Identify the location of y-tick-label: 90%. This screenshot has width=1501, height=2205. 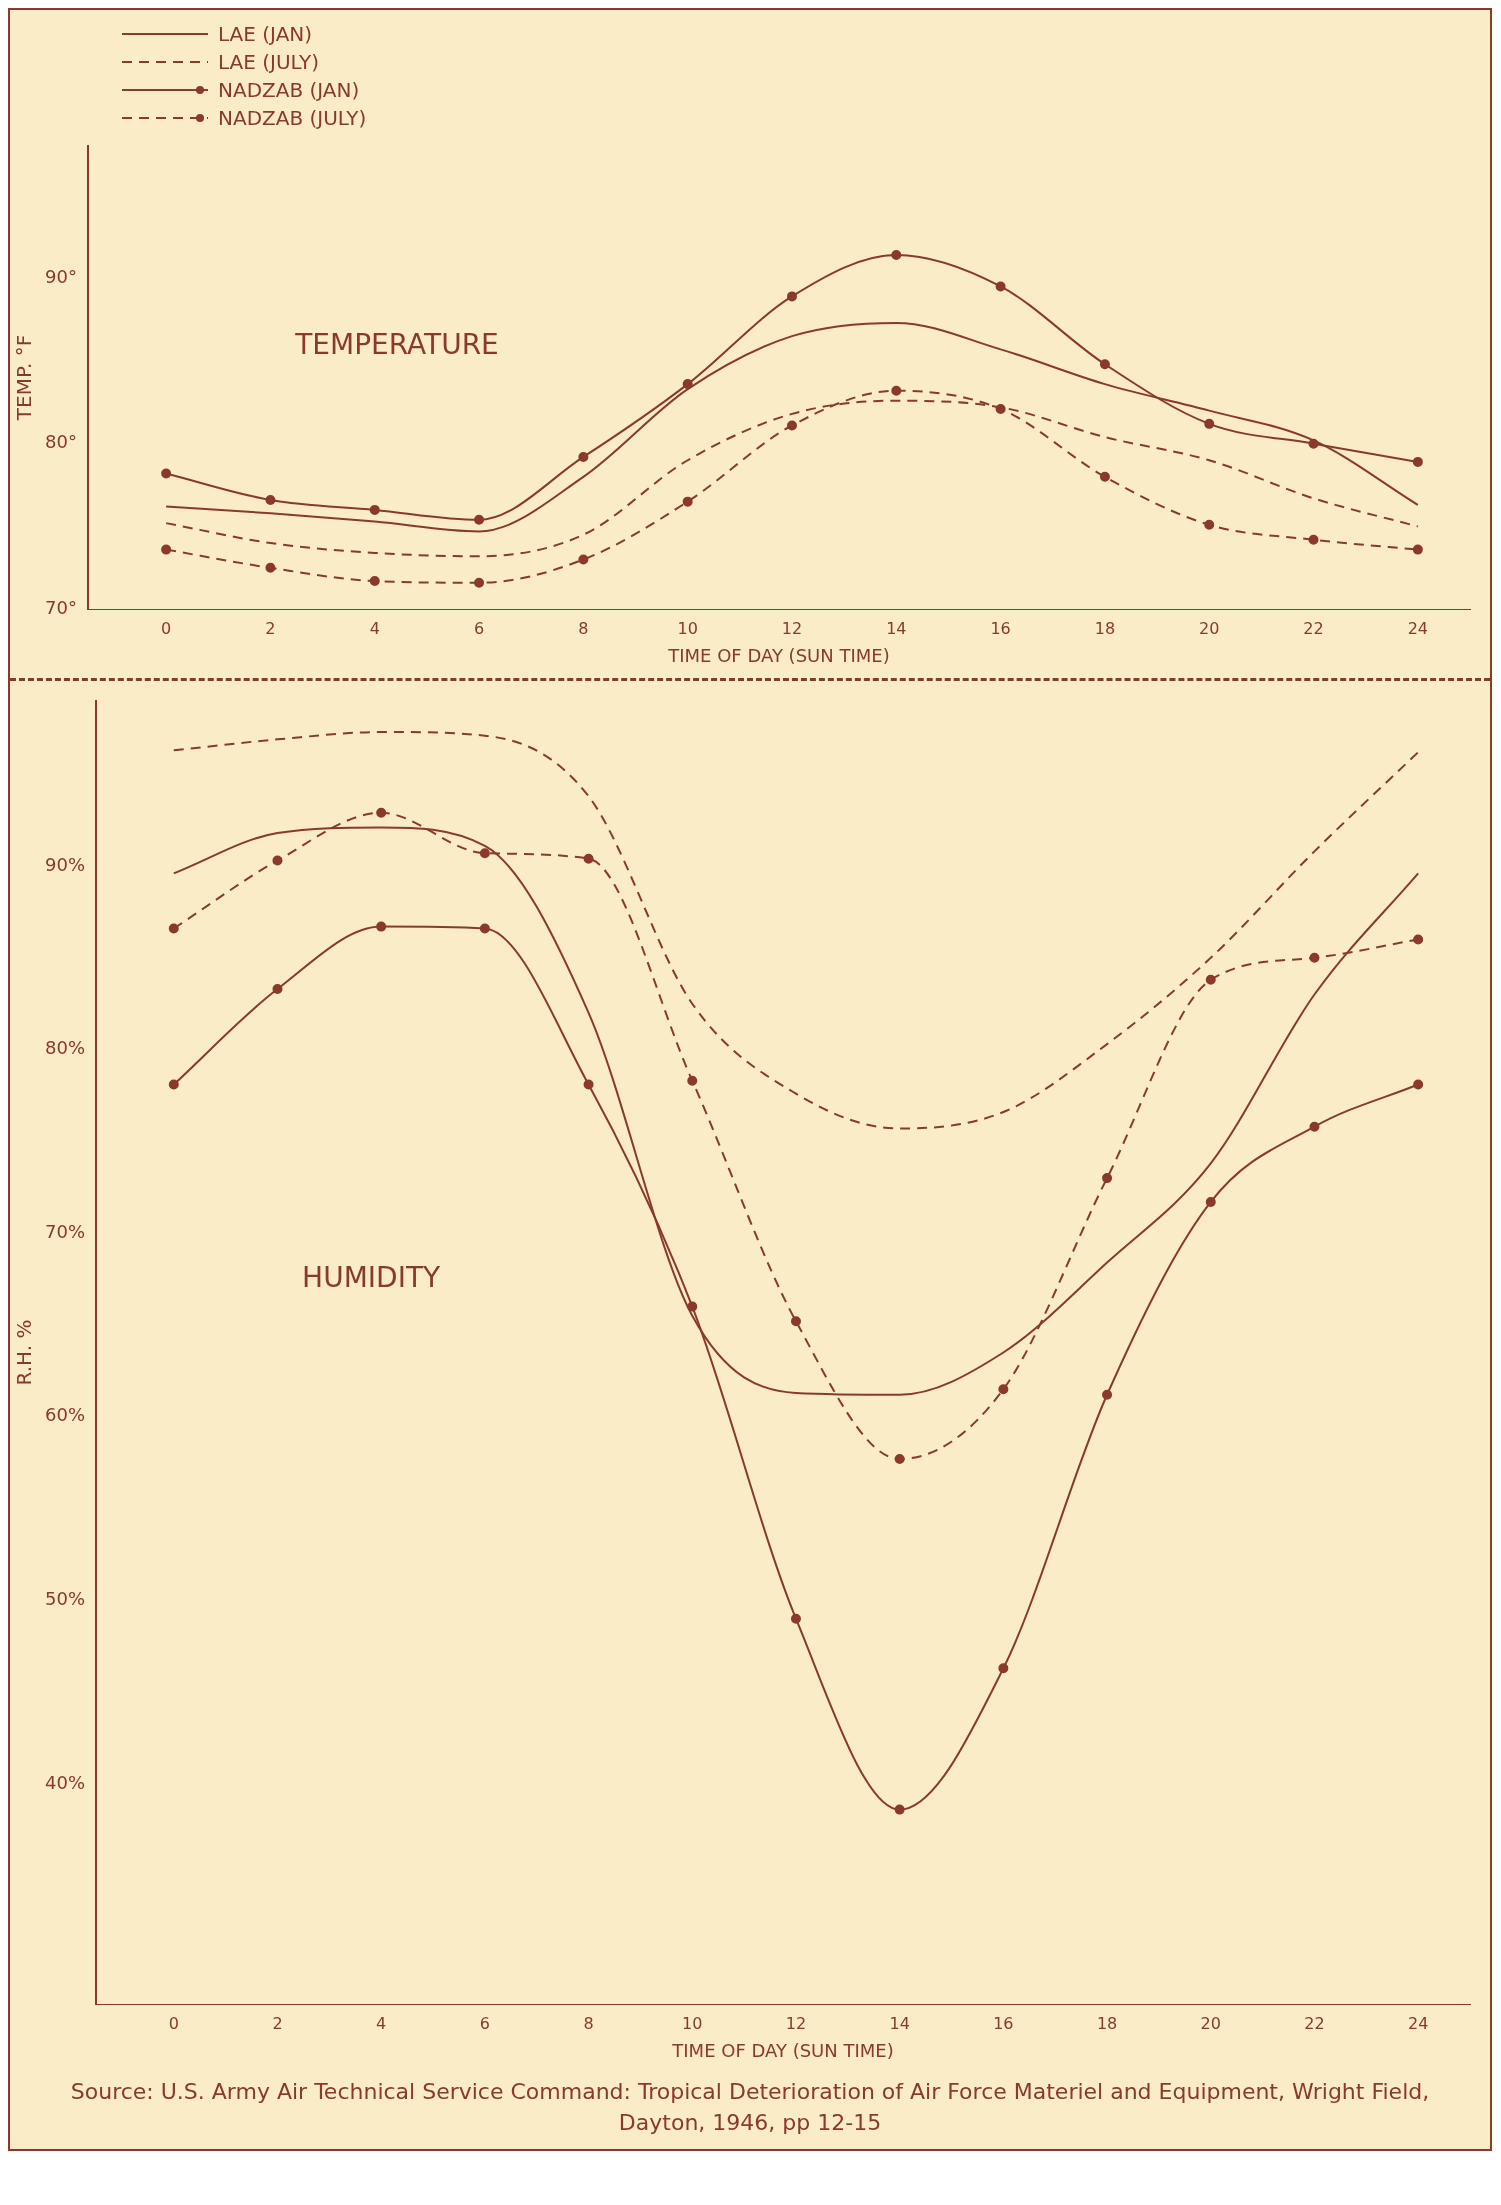
(65, 864).